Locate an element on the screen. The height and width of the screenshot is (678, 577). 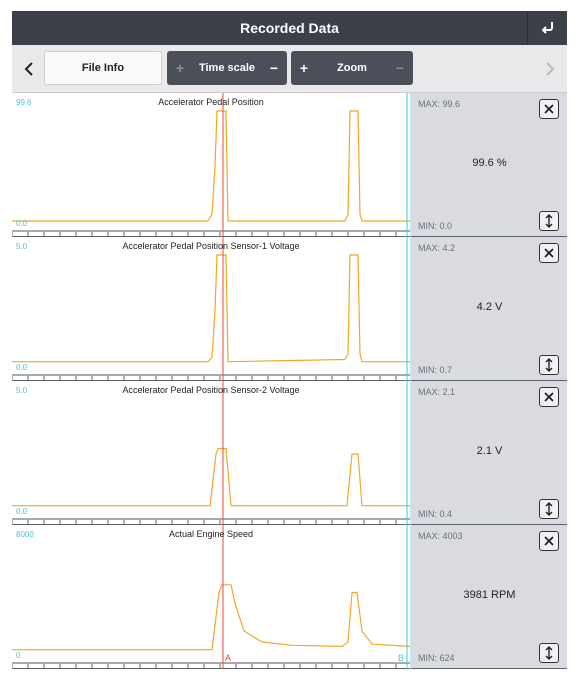
file-info-button: File Info is located at coordinates (103, 68).